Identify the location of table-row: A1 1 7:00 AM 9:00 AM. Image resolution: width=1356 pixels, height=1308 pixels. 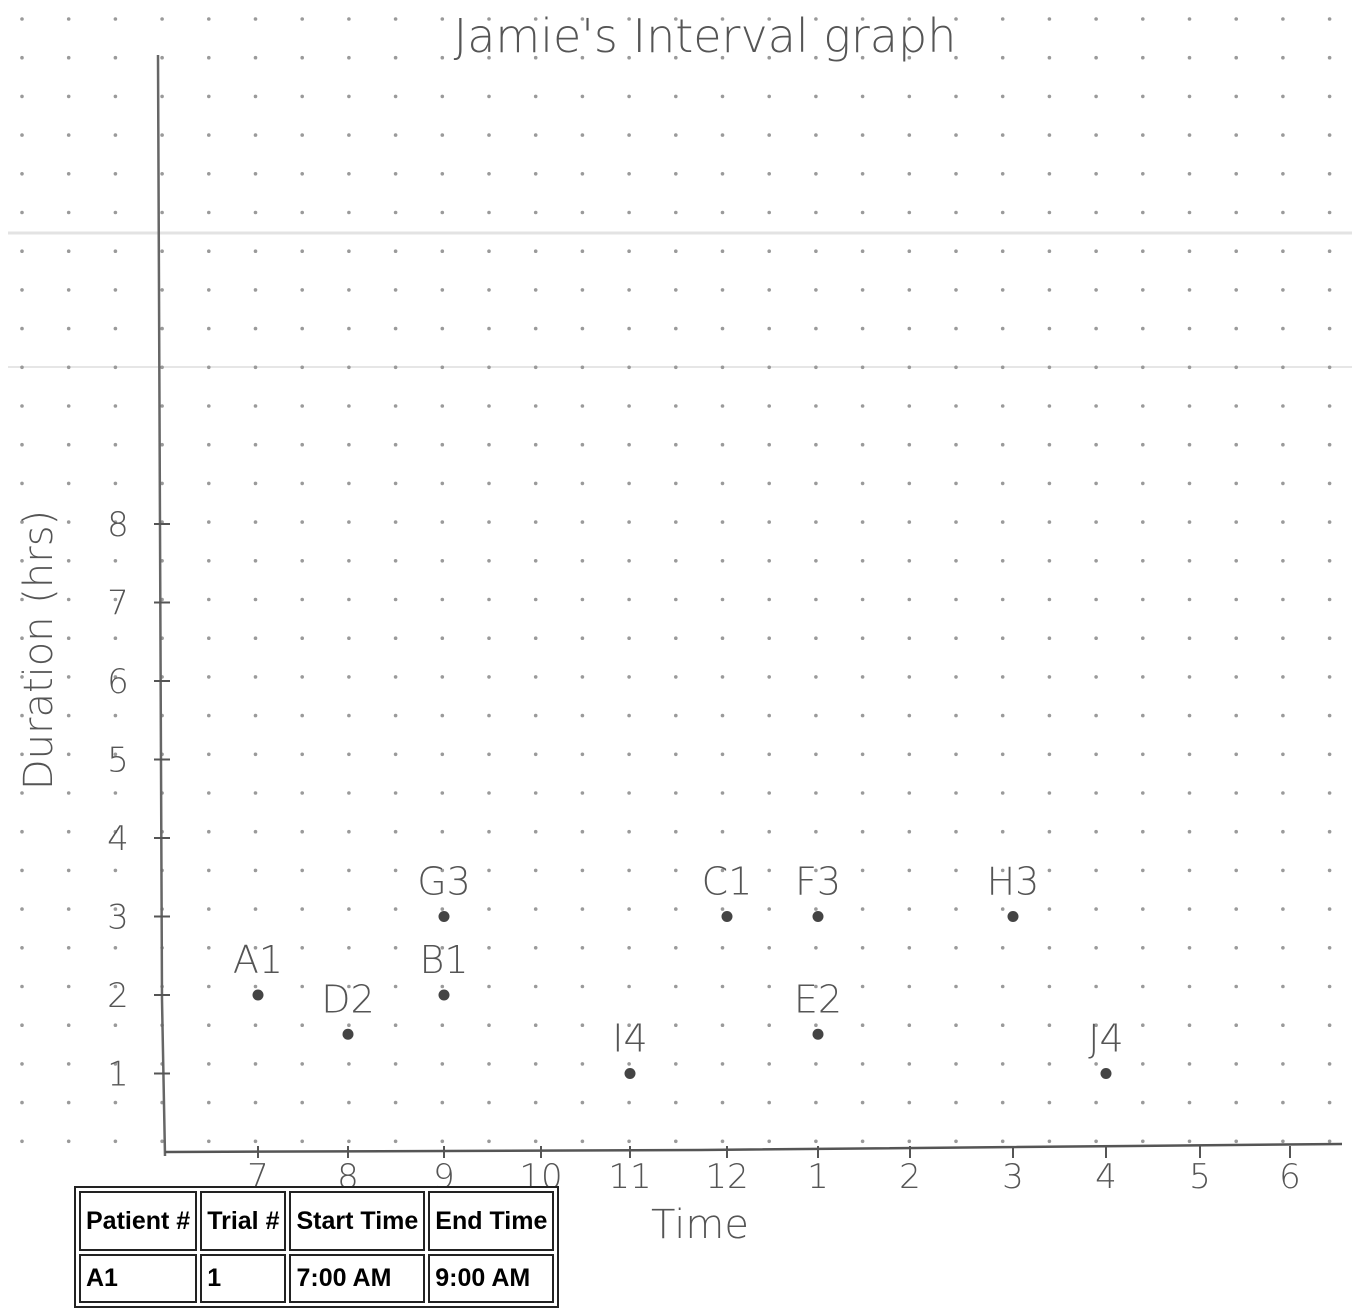
(317, 1278).